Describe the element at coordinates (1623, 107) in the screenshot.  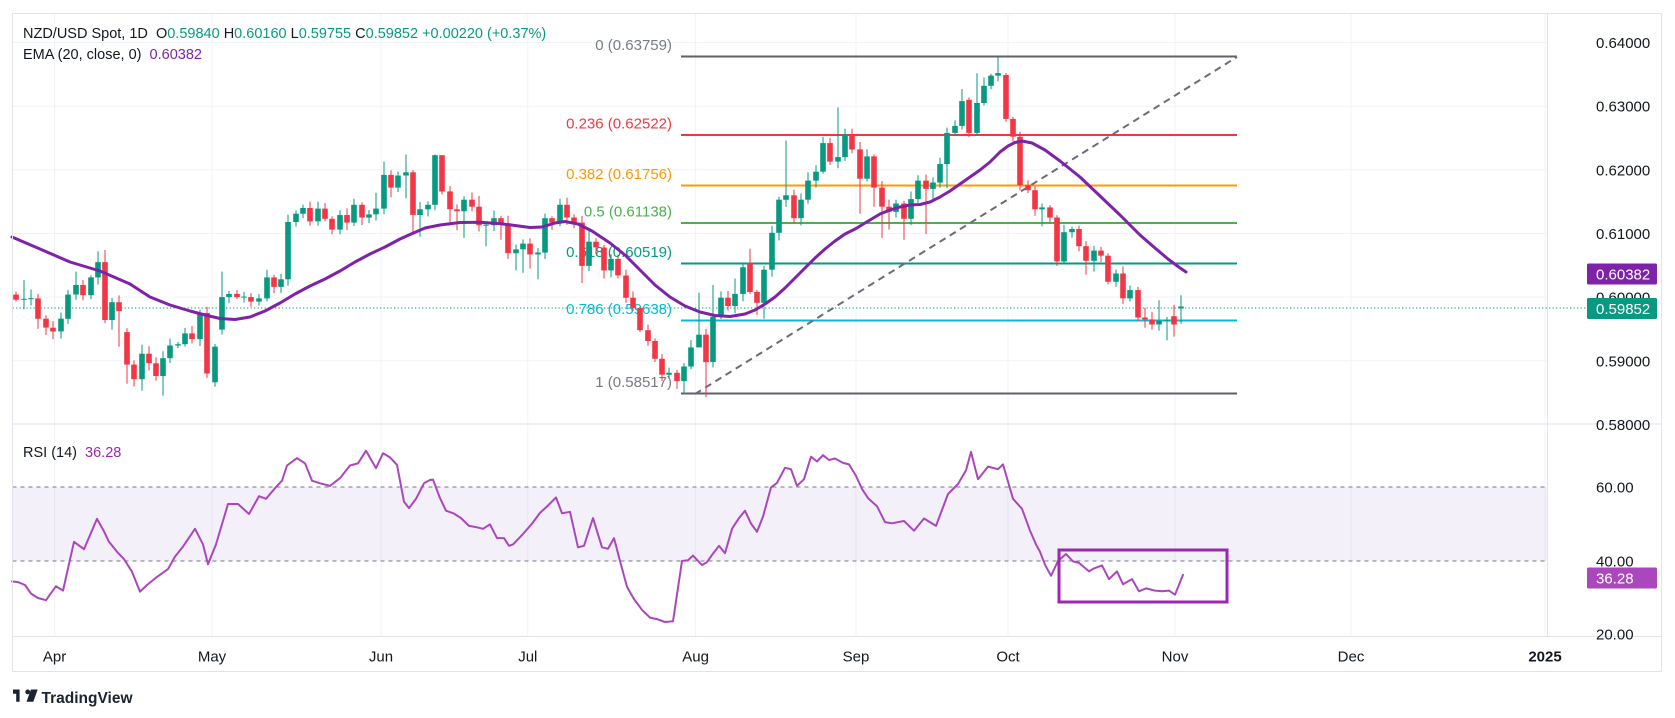
I see `svg-text: 0.63000` at that location.